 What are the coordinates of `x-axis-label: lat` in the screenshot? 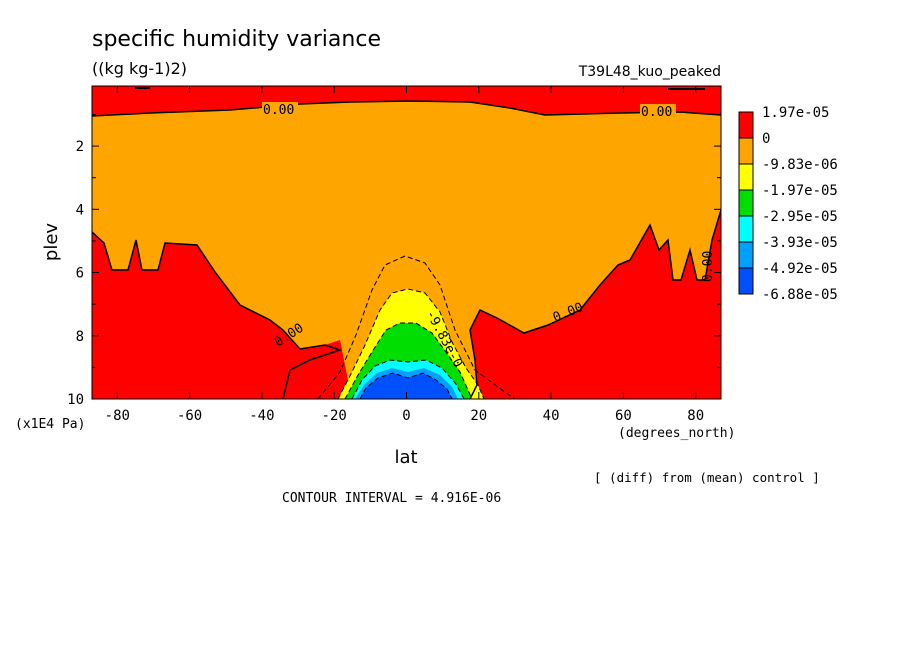 It's located at (405, 457).